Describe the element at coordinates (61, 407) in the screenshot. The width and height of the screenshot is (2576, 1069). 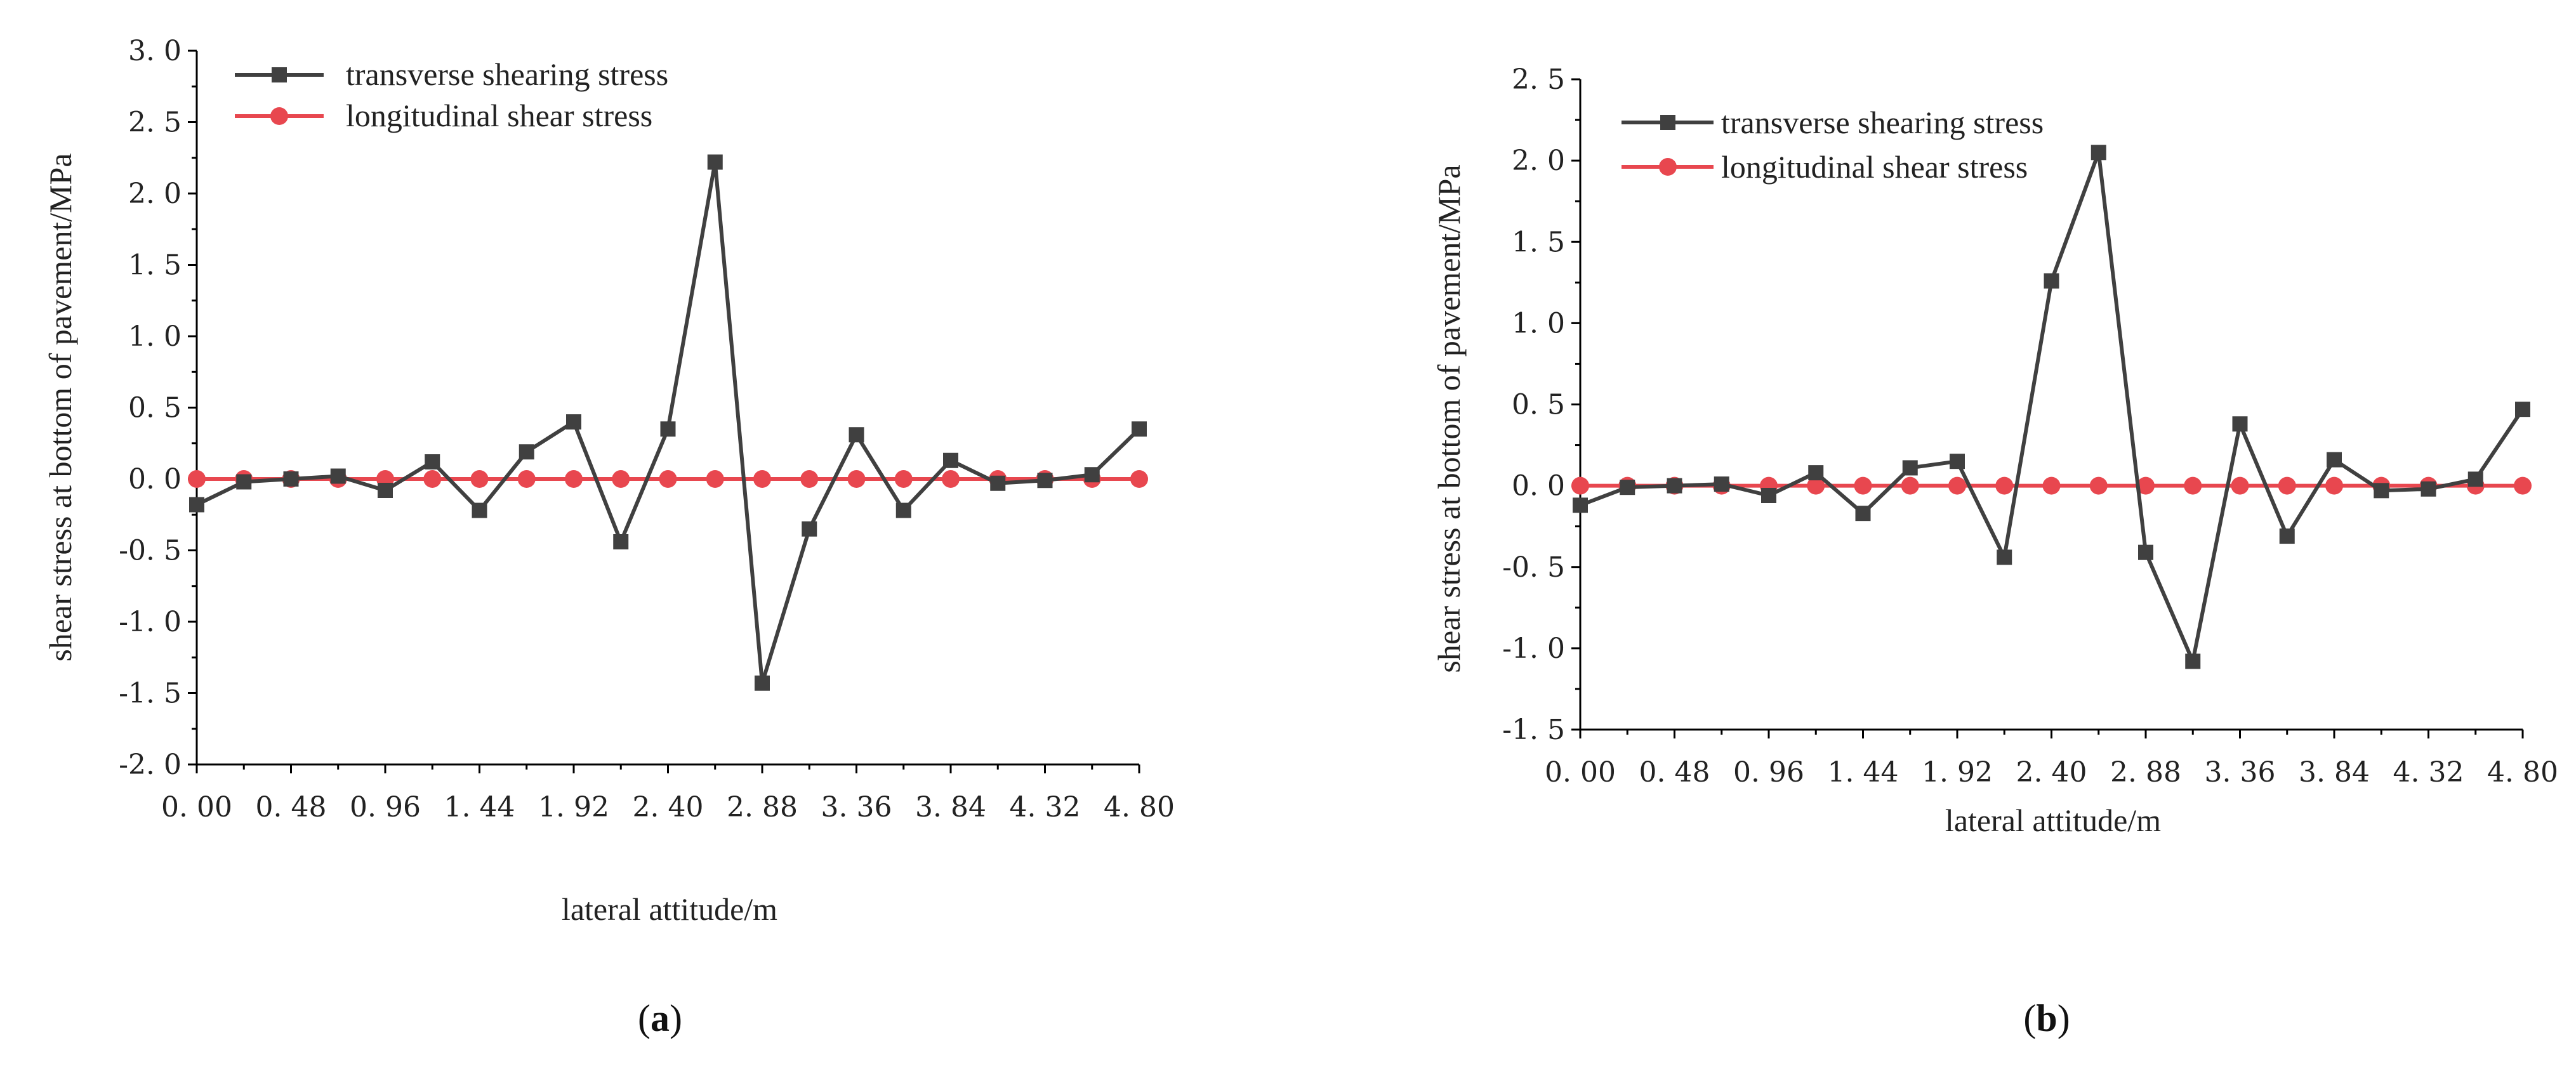
I see `chart-a-y-axis-label: shear stress at bottom of pavement/MPa` at that location.